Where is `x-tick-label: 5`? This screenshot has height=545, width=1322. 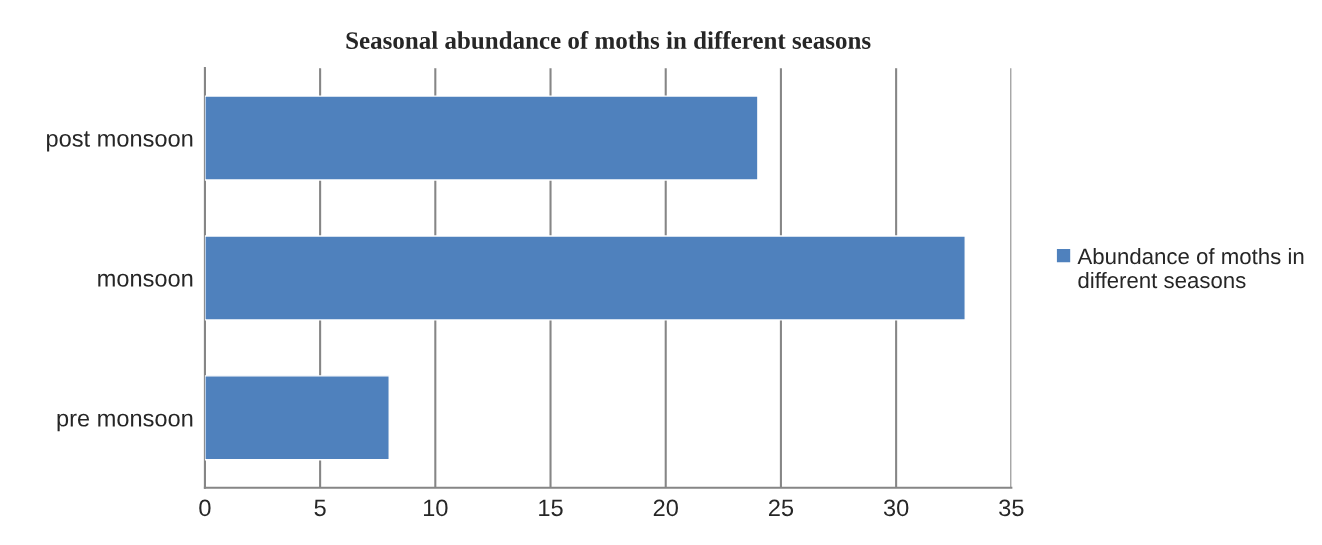 x-tick-label: 5 is located at coordinates (320, 508).